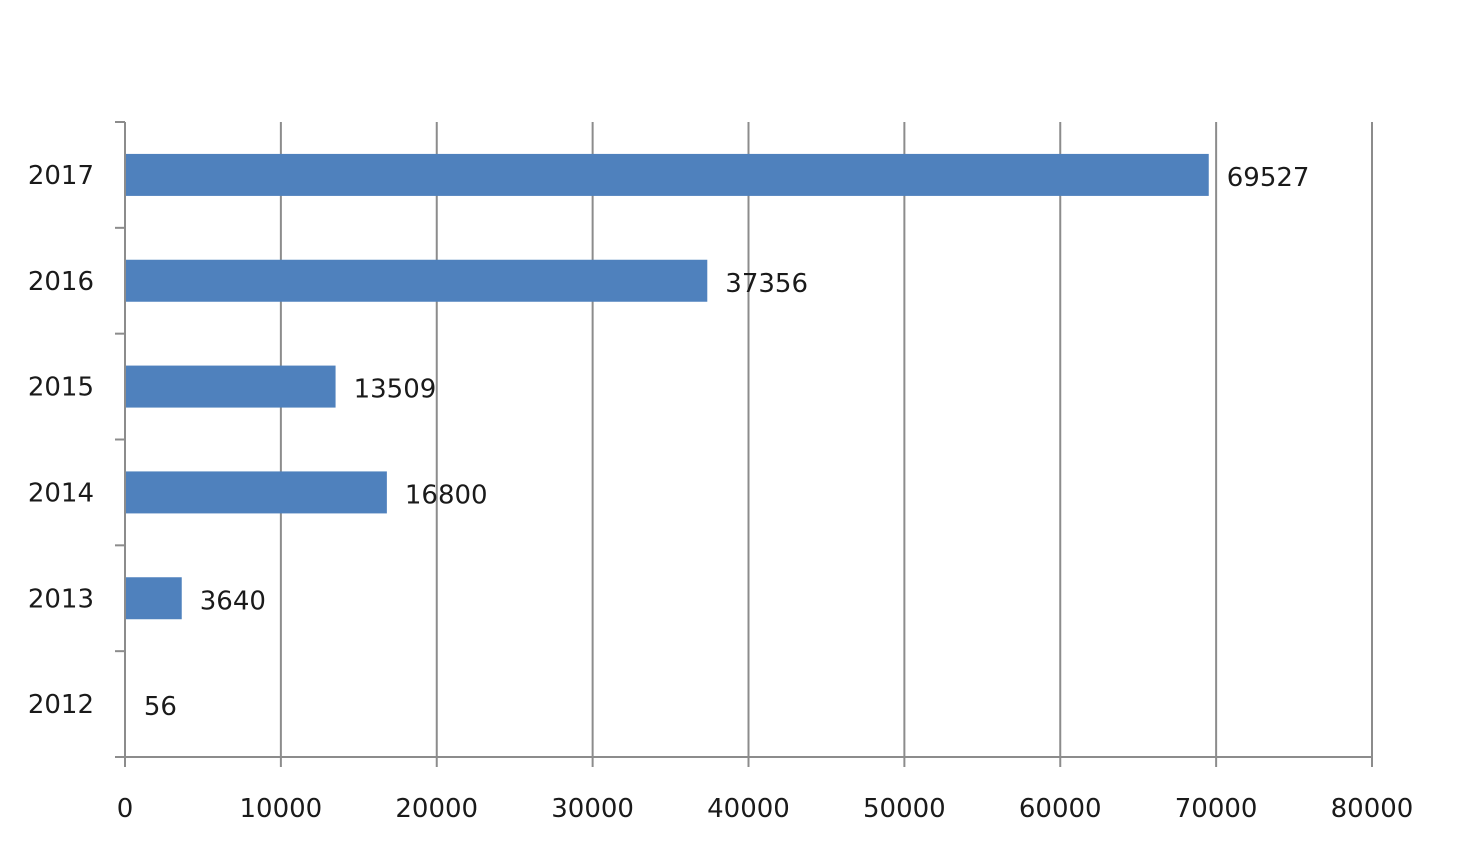 The height and width of the screenshot is (850, 1460). What do you see at coordinates (1060, 809) in the screenshot?
I see `x-tick-label: 60000` at bounding box center [1060, 809].